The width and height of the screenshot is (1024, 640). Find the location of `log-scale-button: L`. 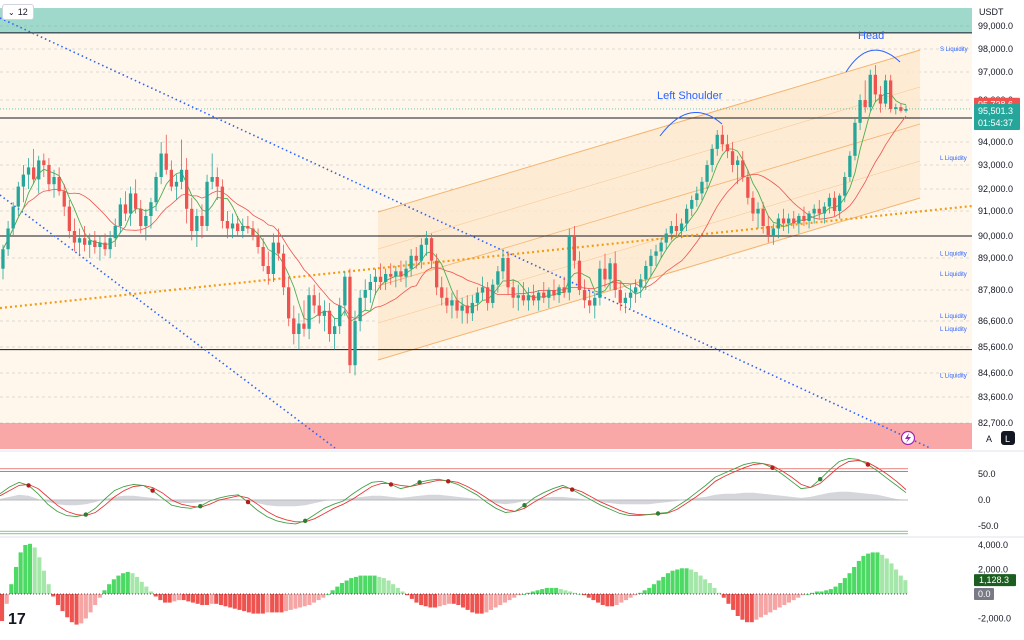

log-scale-button: L is located at coordinates (1008, 438).